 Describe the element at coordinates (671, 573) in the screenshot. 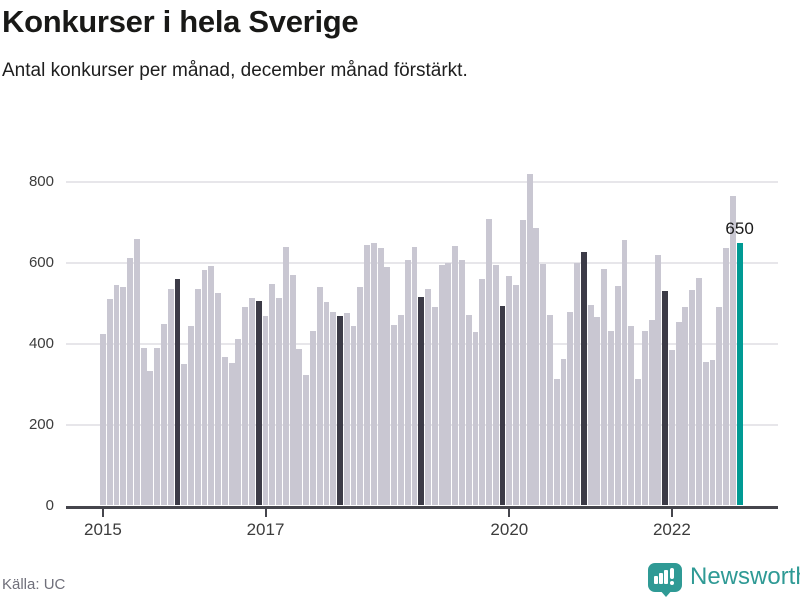

I see `logo-exclamation-stroke` at that location.